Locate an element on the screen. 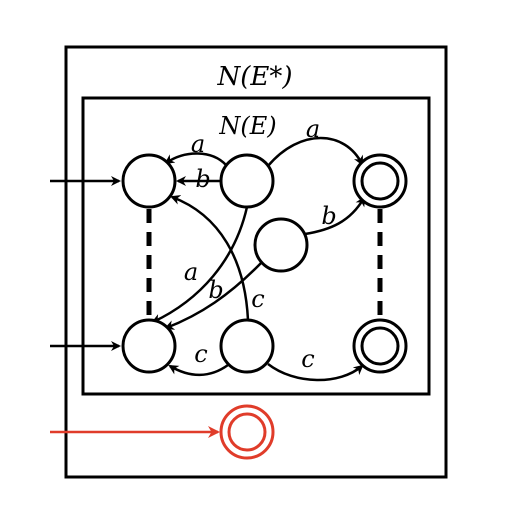 The width and height of the screenshot is (523, 521). edge-left-a is located at coordinates (195, 159).